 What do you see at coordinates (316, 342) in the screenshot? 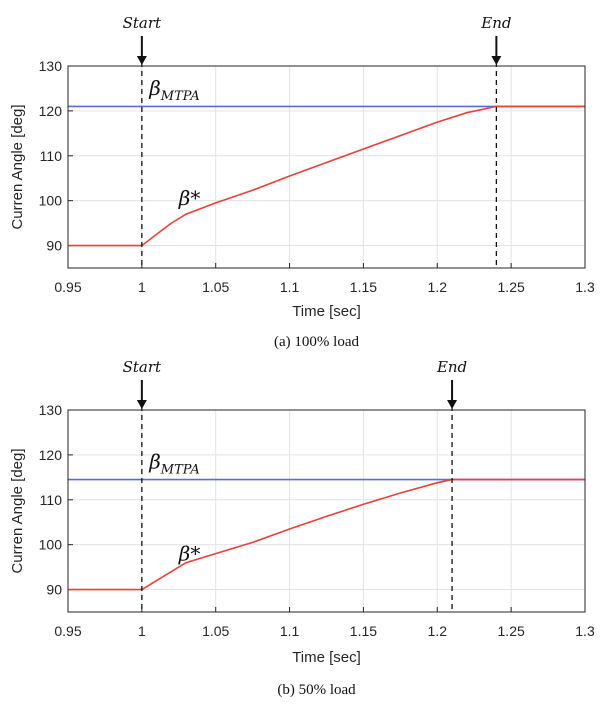
I see `figure-caption: (a) 100% load` at bounding box center [316, 342].